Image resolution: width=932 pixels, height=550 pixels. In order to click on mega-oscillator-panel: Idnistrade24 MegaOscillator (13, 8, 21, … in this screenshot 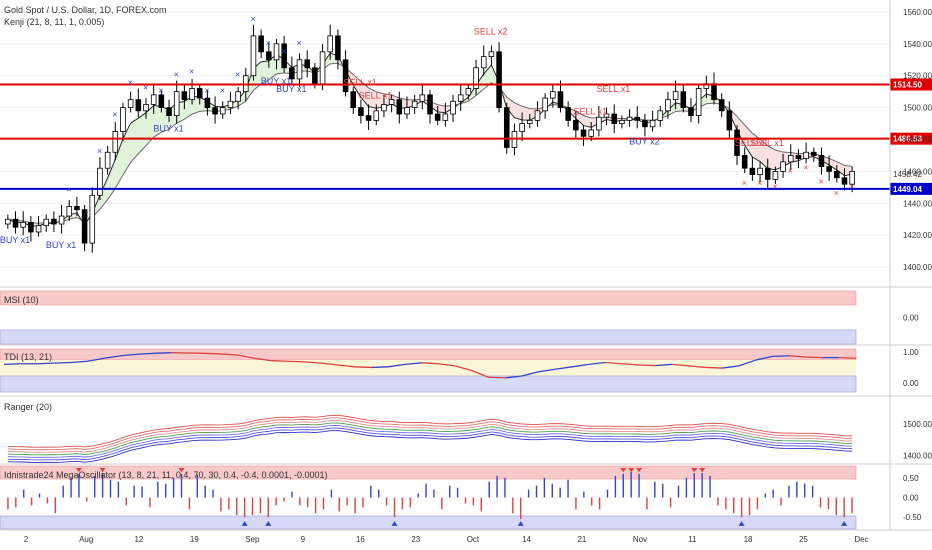, I will do `click(428, 497)`.